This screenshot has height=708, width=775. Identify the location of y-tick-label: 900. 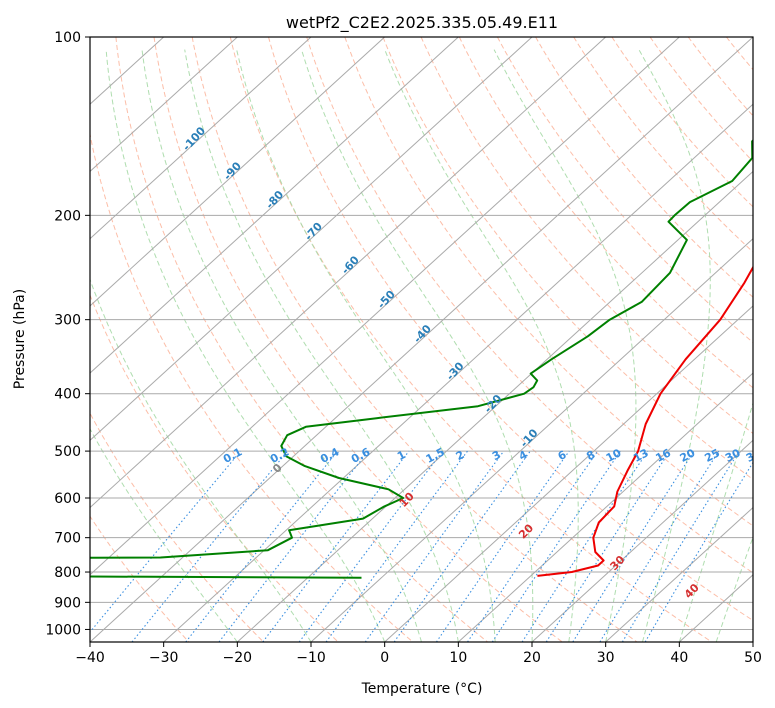
(67, 603).